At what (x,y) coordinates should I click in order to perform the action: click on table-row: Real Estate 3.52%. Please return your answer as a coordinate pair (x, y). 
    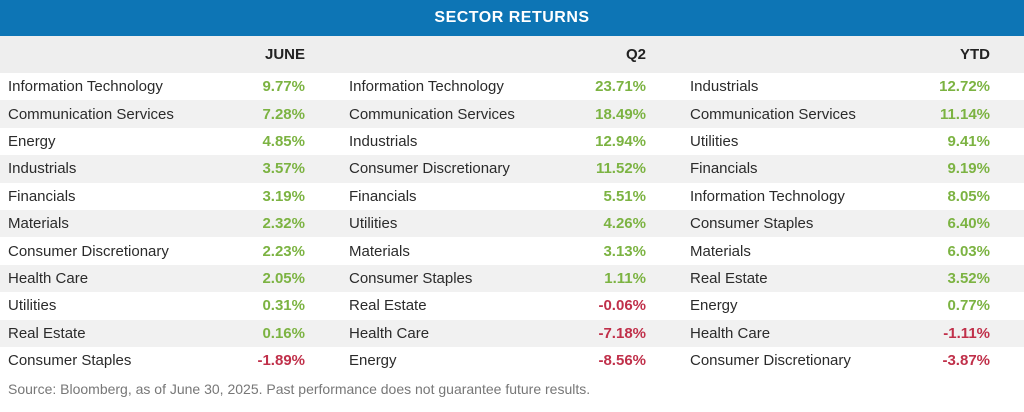
    Looking at the image, I should click on (853, 278).